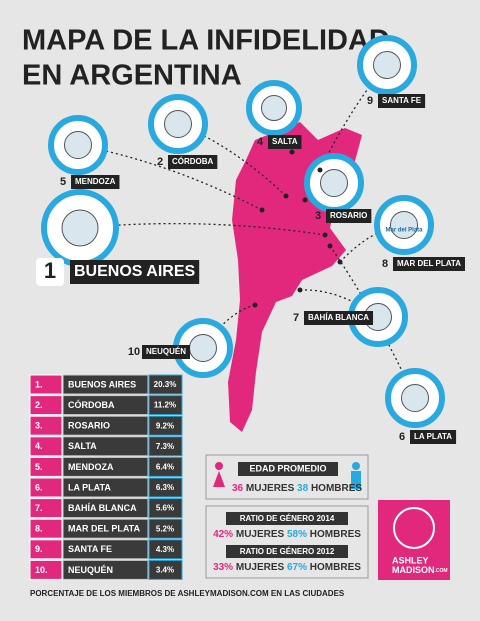  What do you see at coordinates (414, 528) in the screenshot?
I see `logo-icon` at bounding box center [414, 528].